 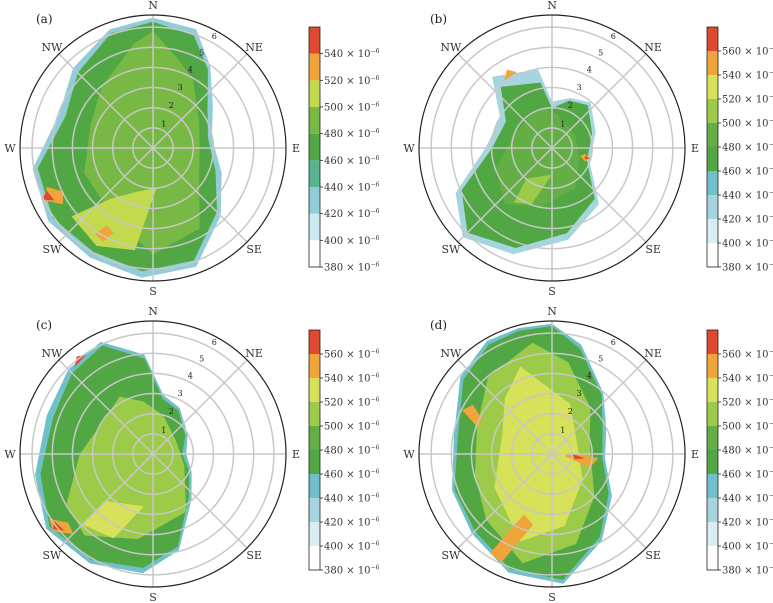 What do you see at coordinates (201, 358) in the screenshot?
I see `ring-label: 5` at bounding box center [201, 358].